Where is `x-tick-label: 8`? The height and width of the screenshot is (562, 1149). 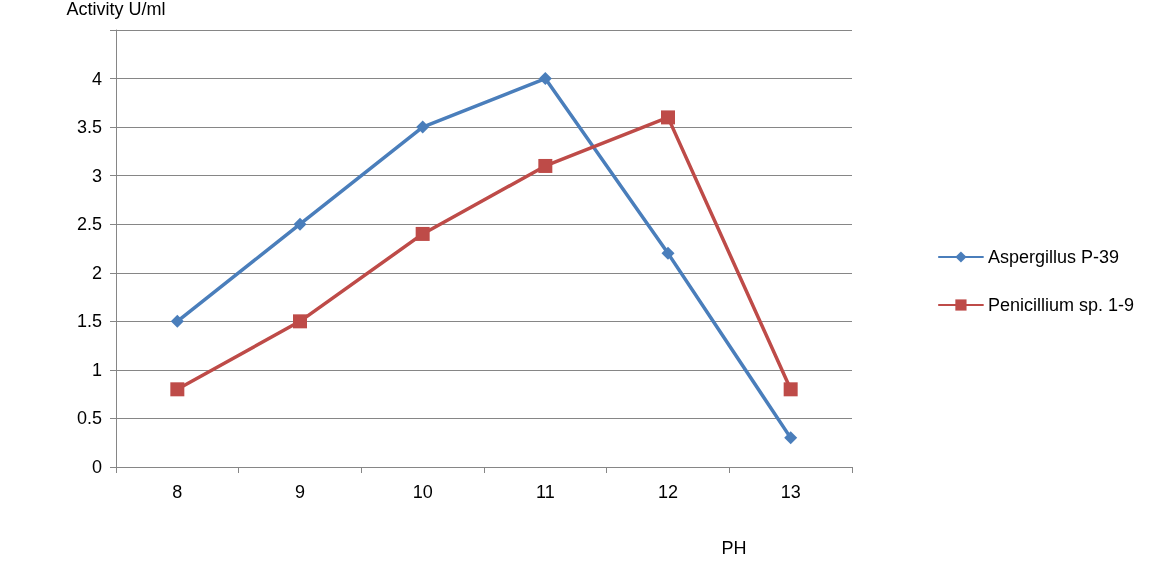
x-tick-label: 8 is located at coordinates (177, 492).